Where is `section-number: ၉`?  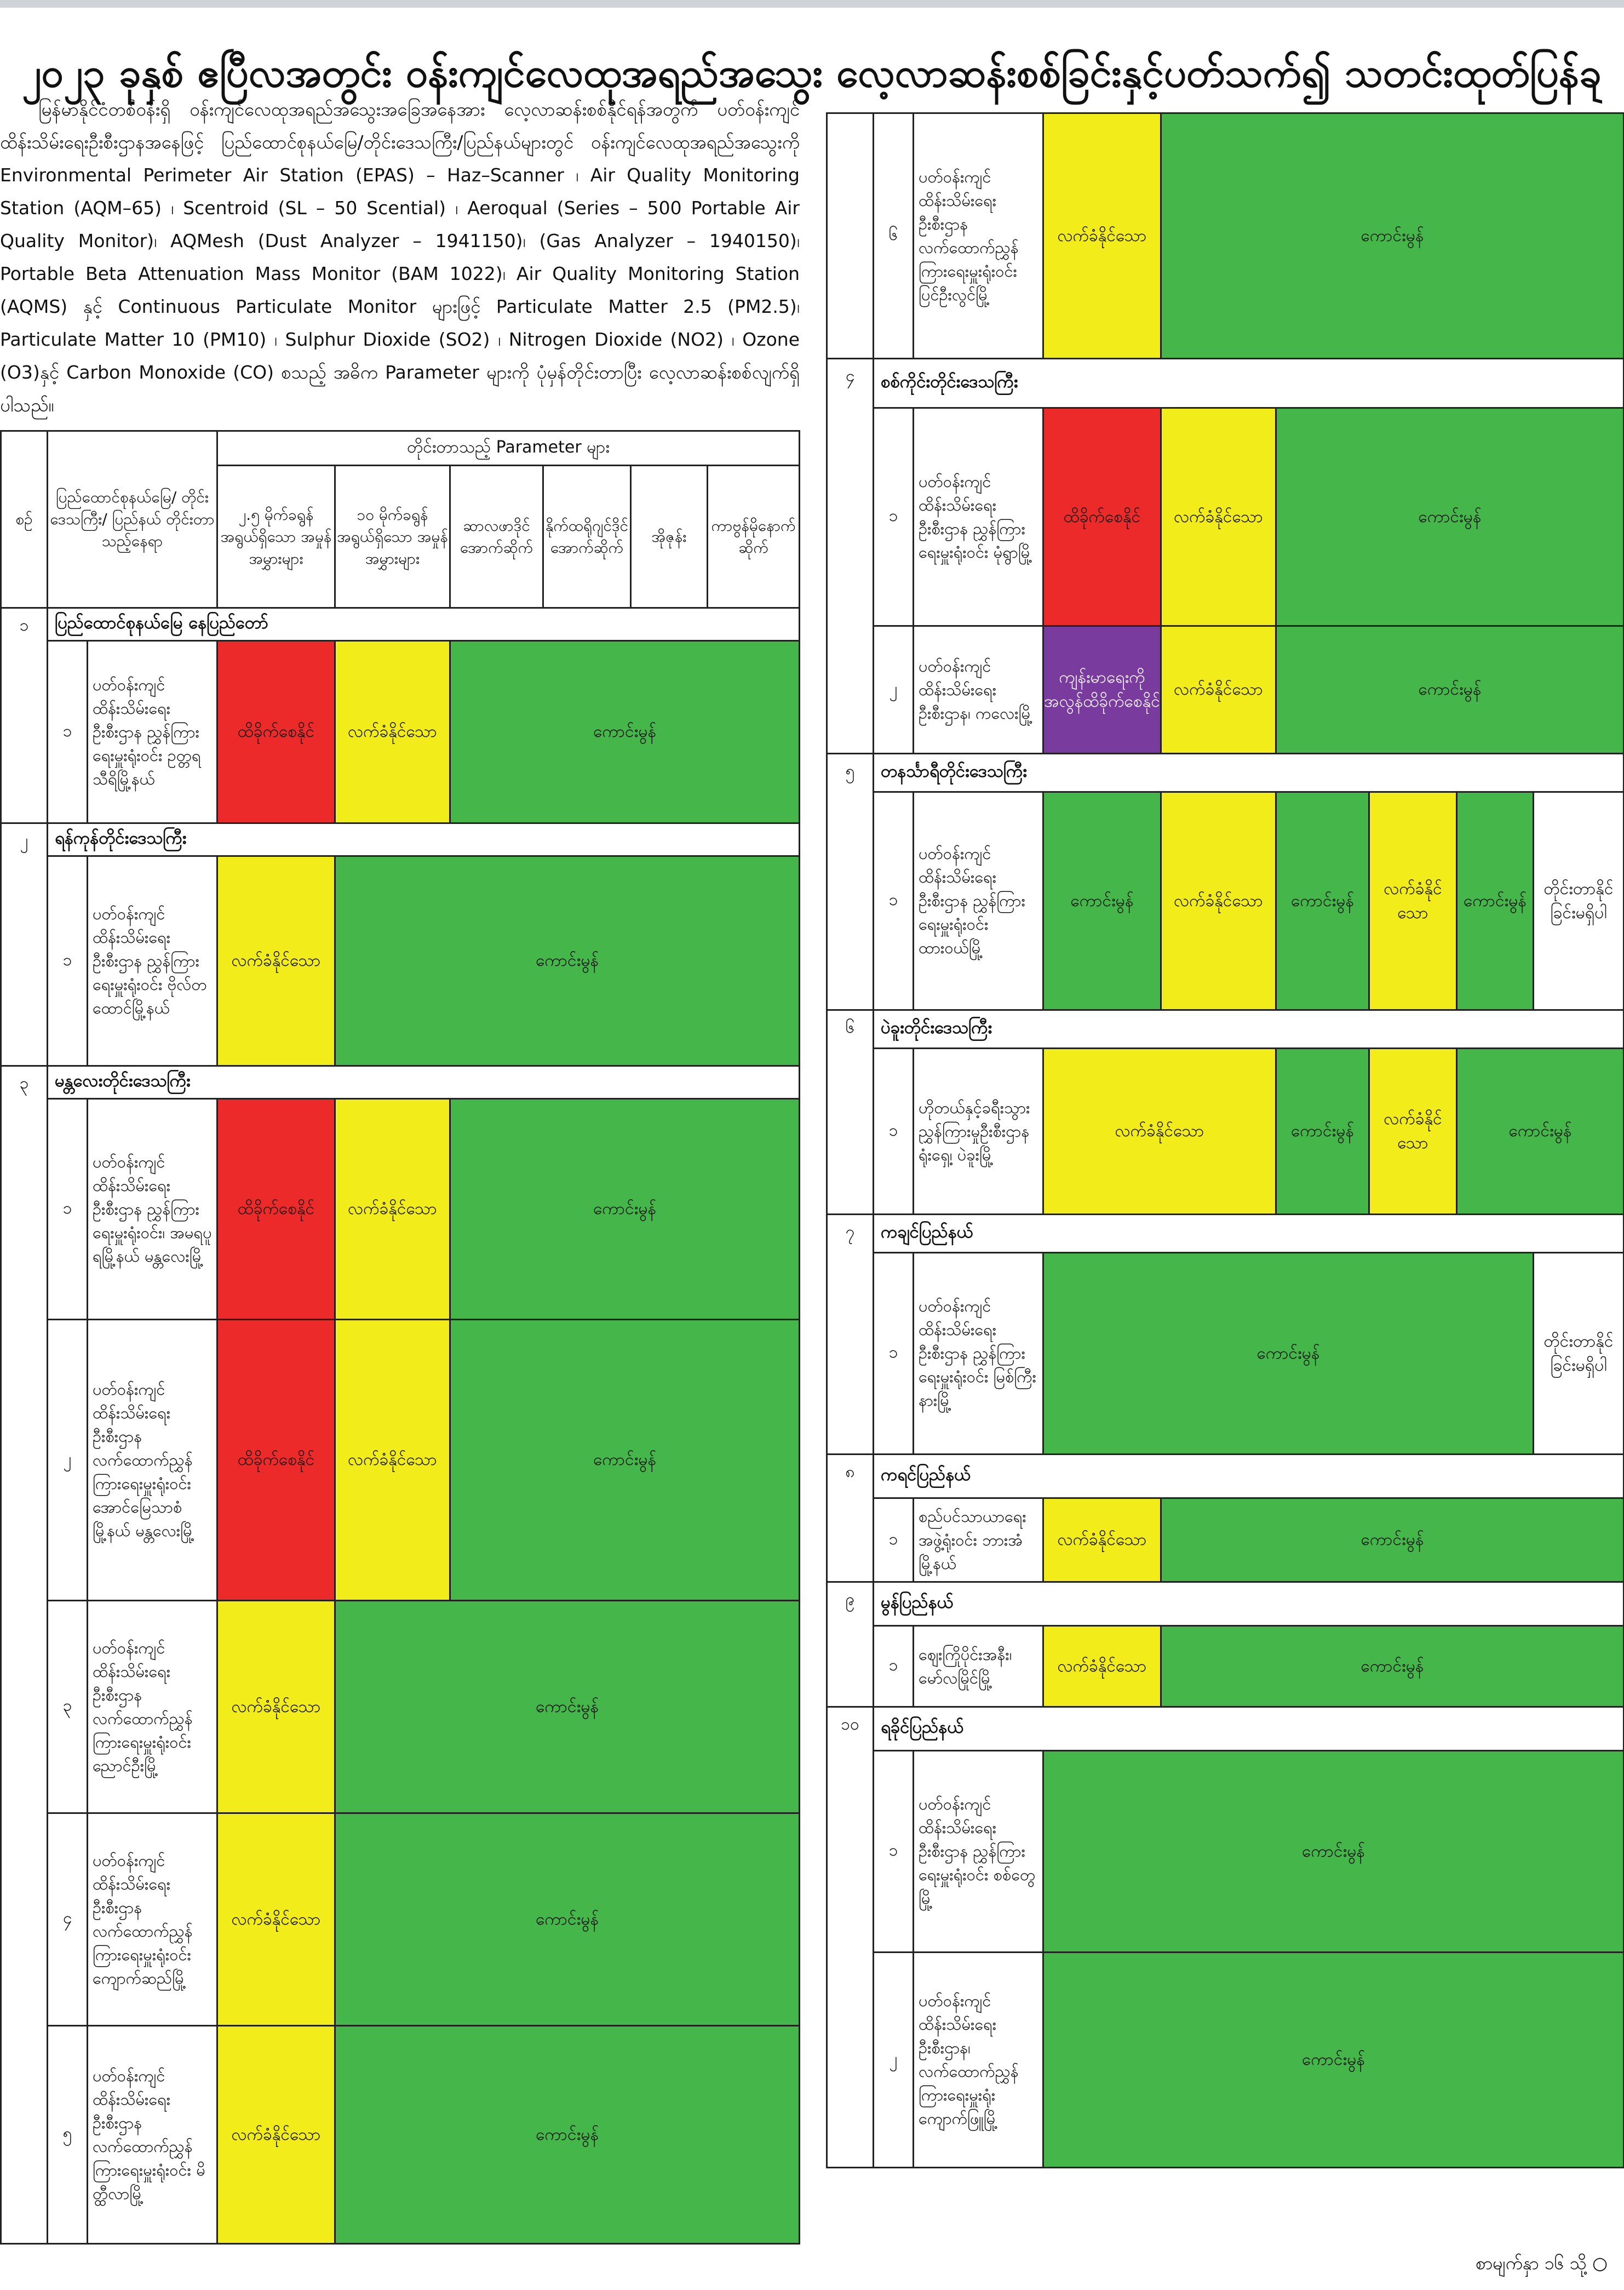
section-number: ၉ is located at coordinates (850, 1644).